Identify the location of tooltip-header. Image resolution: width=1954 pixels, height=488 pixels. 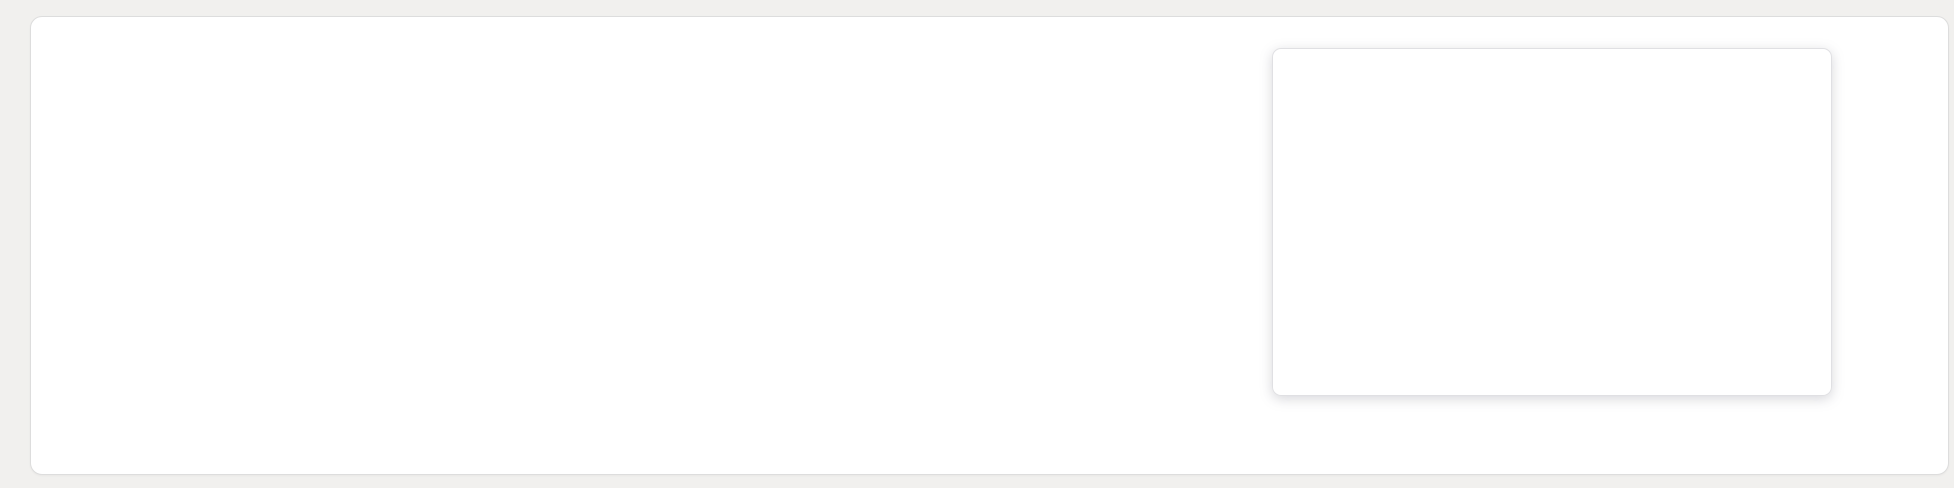
(1537, 104).